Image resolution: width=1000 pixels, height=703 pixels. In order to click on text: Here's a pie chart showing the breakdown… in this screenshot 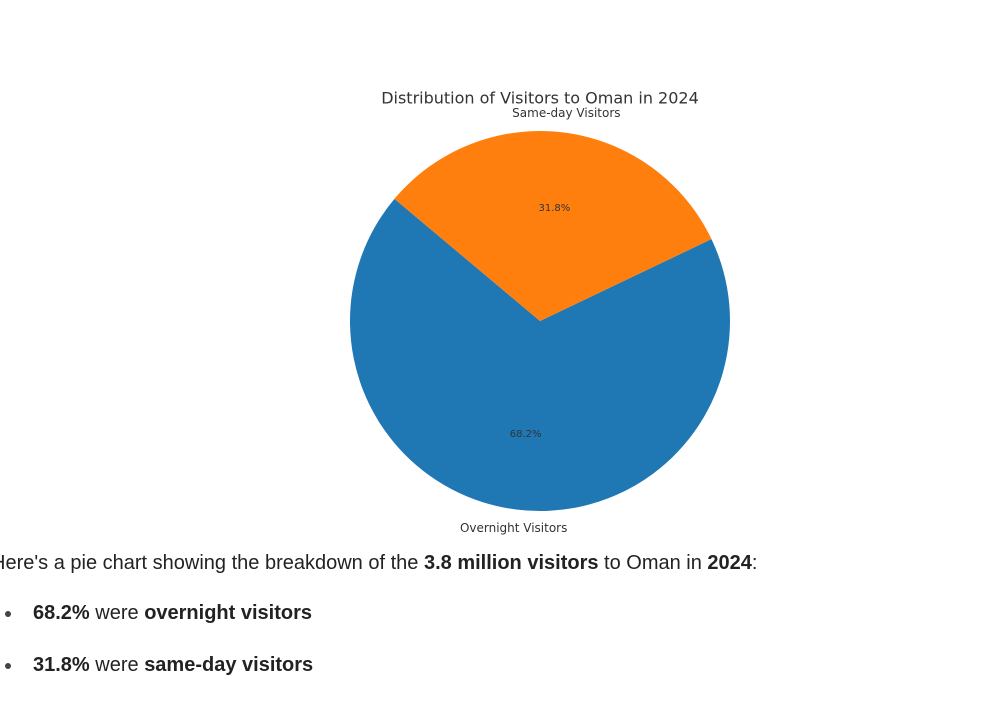, I will do `click(212, 563)`.